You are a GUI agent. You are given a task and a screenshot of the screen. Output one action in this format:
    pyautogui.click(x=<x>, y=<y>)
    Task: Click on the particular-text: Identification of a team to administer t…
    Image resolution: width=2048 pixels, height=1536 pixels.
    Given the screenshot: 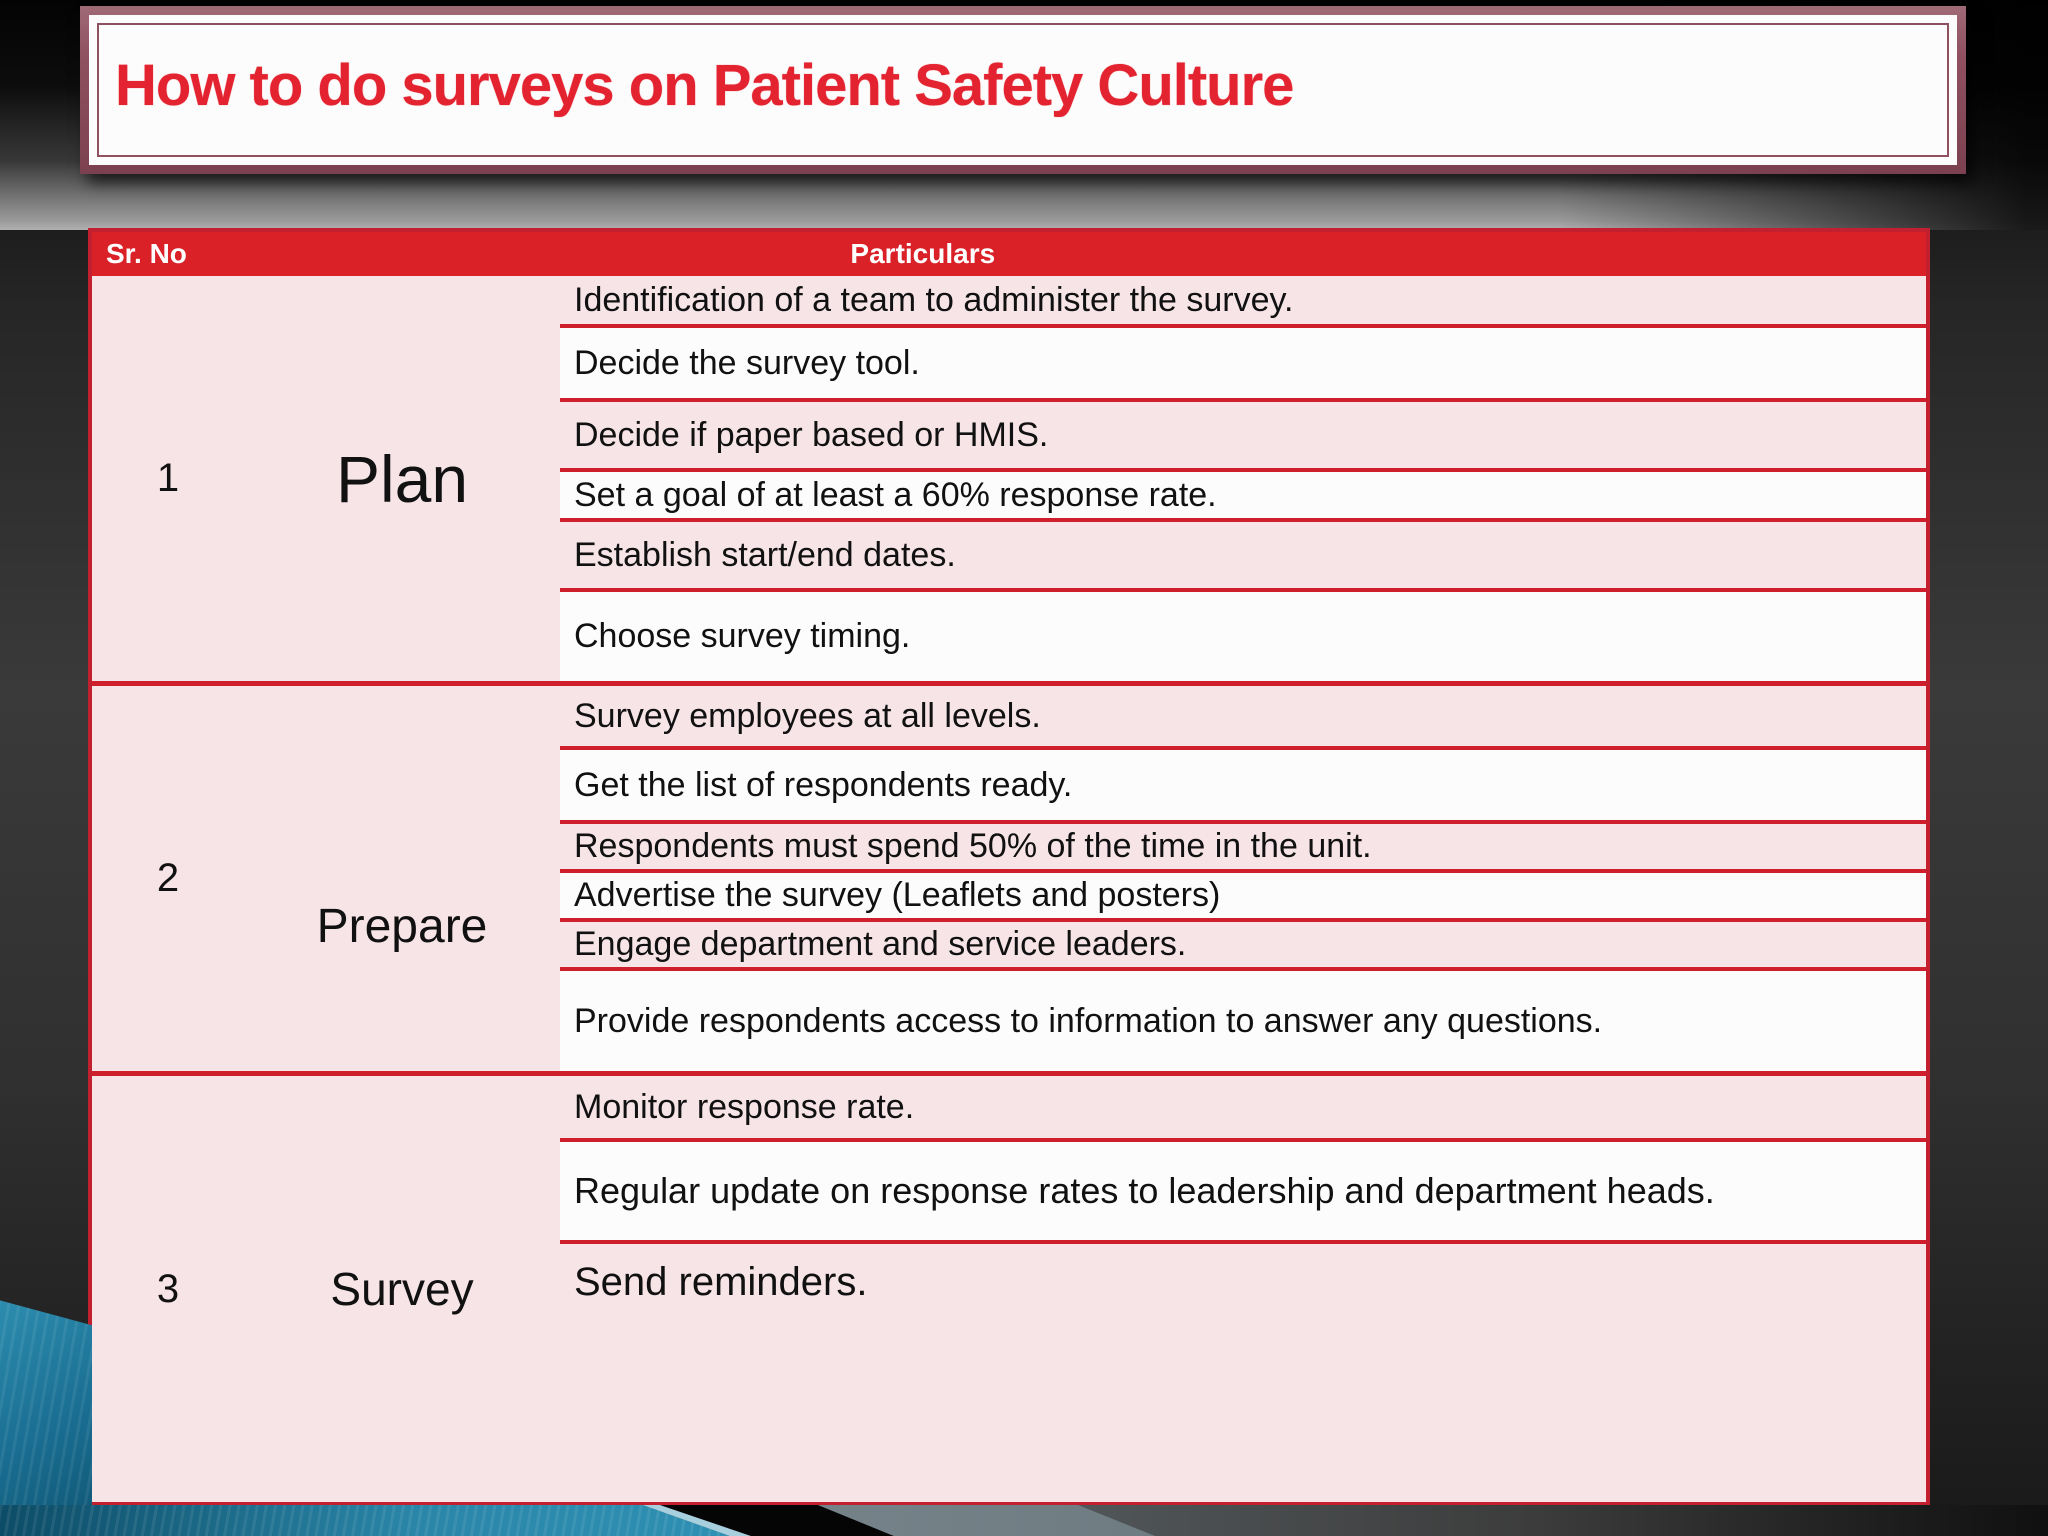 What is the action you would take?
    pyautogui.click(x=934, y=299)
    